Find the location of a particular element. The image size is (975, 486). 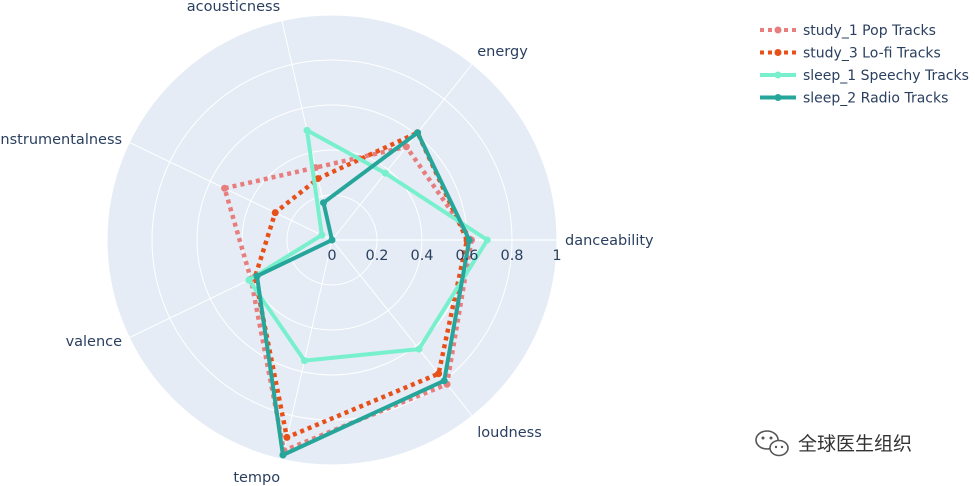

radial-tick-label: 0 is located at coordinates (331, 256).